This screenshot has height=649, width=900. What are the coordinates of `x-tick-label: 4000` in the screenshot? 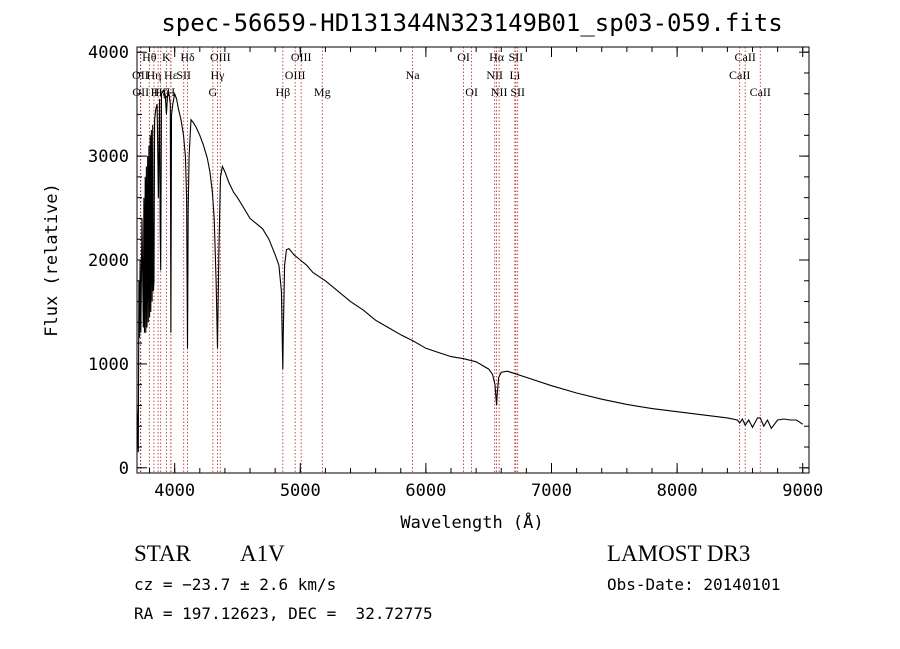 It's located at (174, 491).